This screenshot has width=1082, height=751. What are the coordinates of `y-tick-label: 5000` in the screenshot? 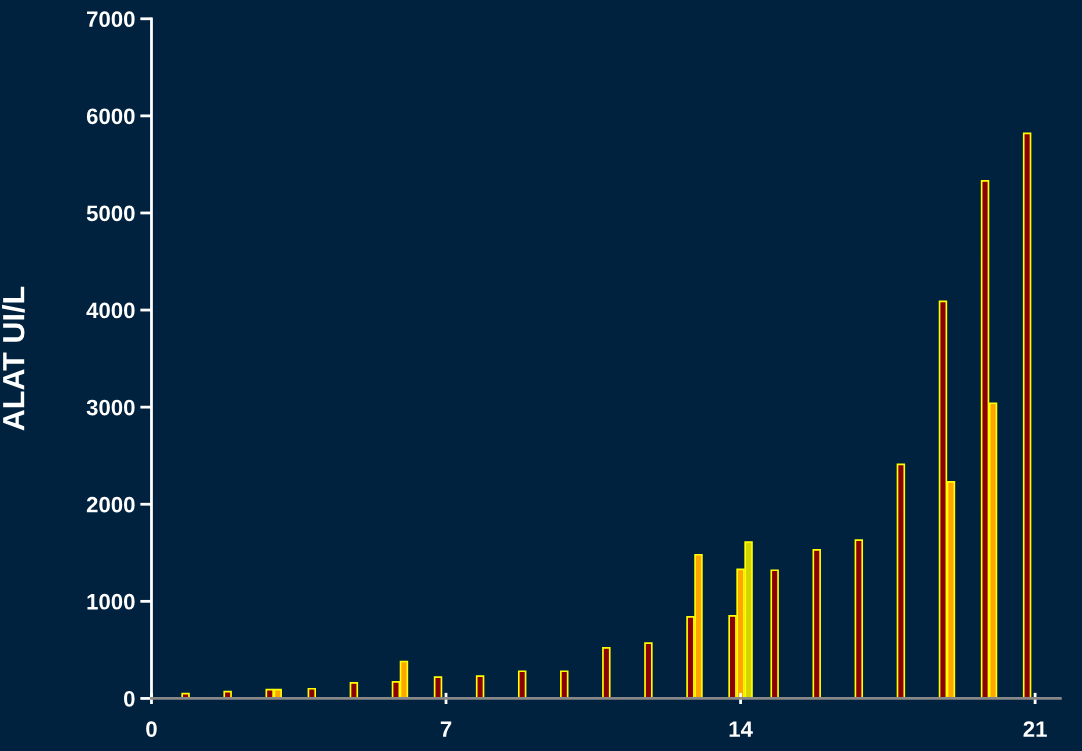 It's located at (110, 213).